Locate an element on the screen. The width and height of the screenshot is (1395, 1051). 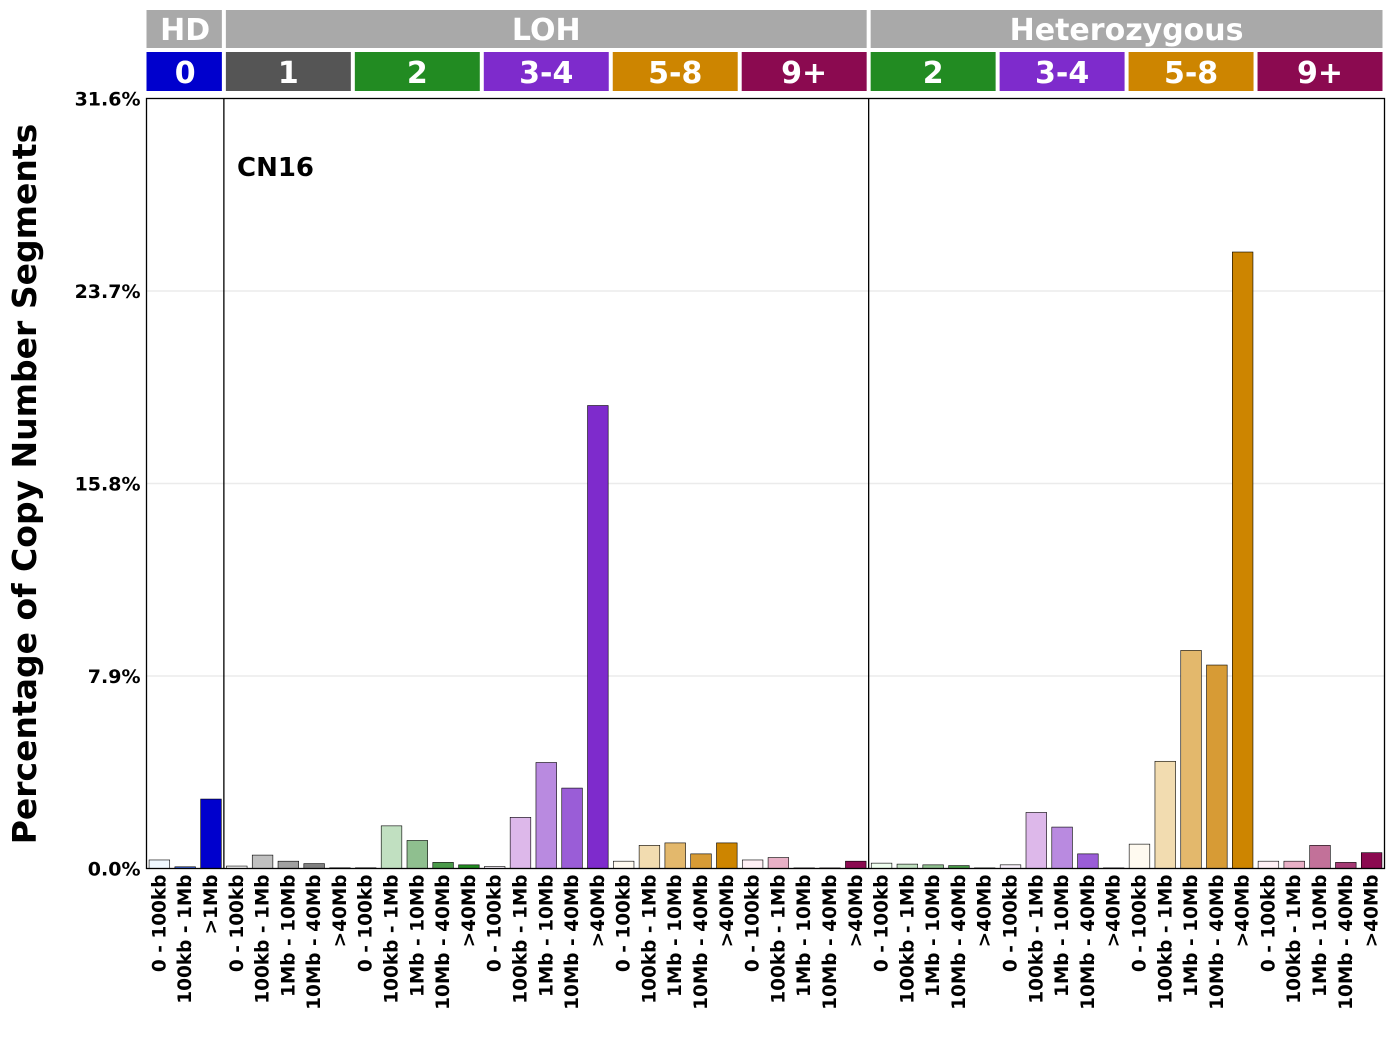
x-tick-label: >1Mb is located at coordinates (211, 905).